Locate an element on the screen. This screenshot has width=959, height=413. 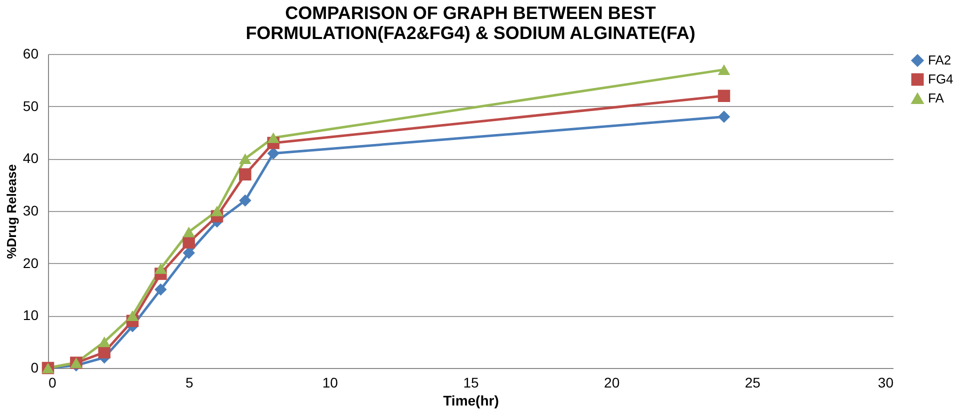
y-tick-label: 40 is located at coordinates (30, 158).